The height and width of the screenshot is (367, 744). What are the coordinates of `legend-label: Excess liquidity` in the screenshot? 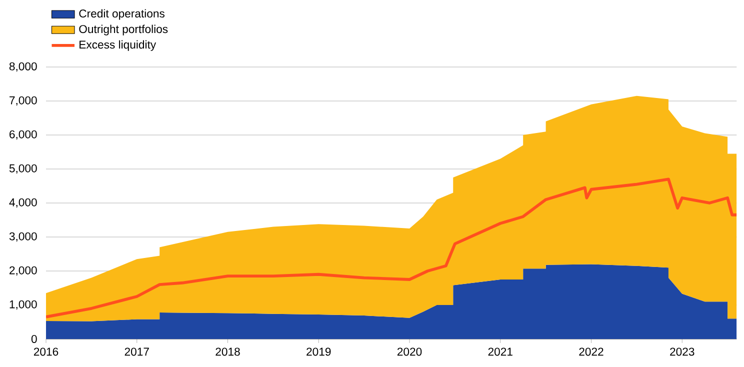 It's located at (118, 45).